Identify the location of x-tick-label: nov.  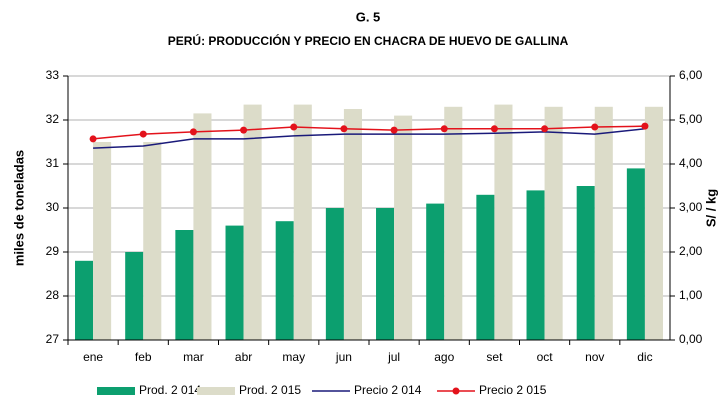
(594, 357).